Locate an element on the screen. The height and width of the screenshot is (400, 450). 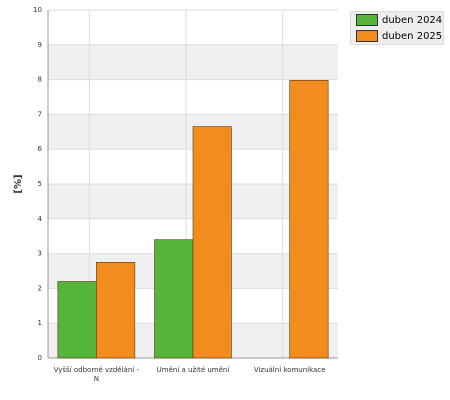
legend-item: duben 2025 is located at coordinates (397, 36).